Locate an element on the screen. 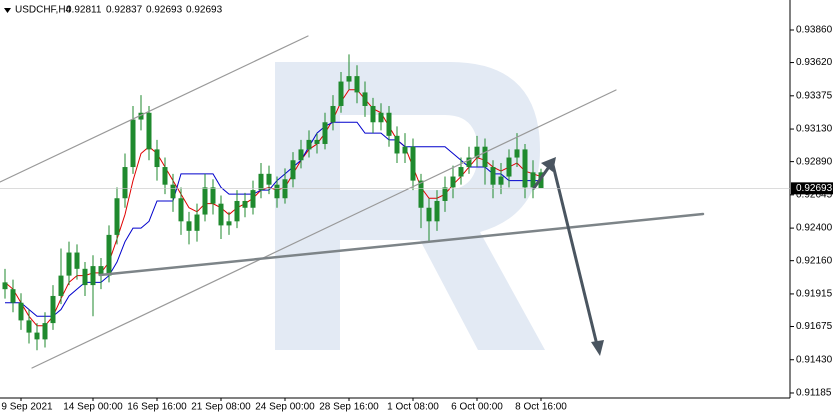 The height and width of the screenshot is (416, 837). y-tick-label: 0.92160 is located at coordinates (814, 260).